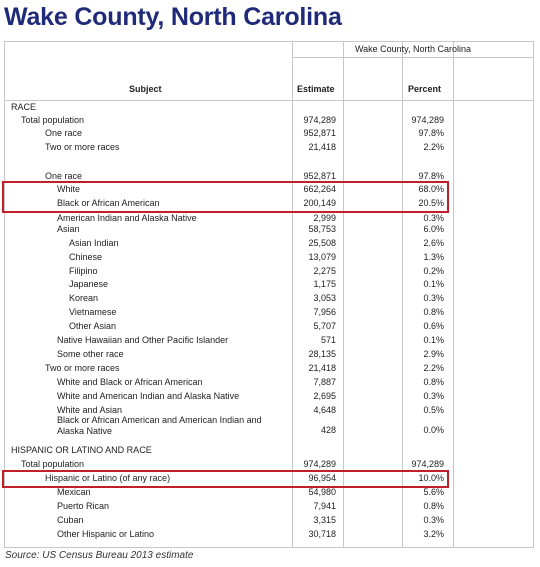 Image resolution: width=540 pixels, height=567 pixels. I want to click on row-estimate: 571, so click(328, 340).